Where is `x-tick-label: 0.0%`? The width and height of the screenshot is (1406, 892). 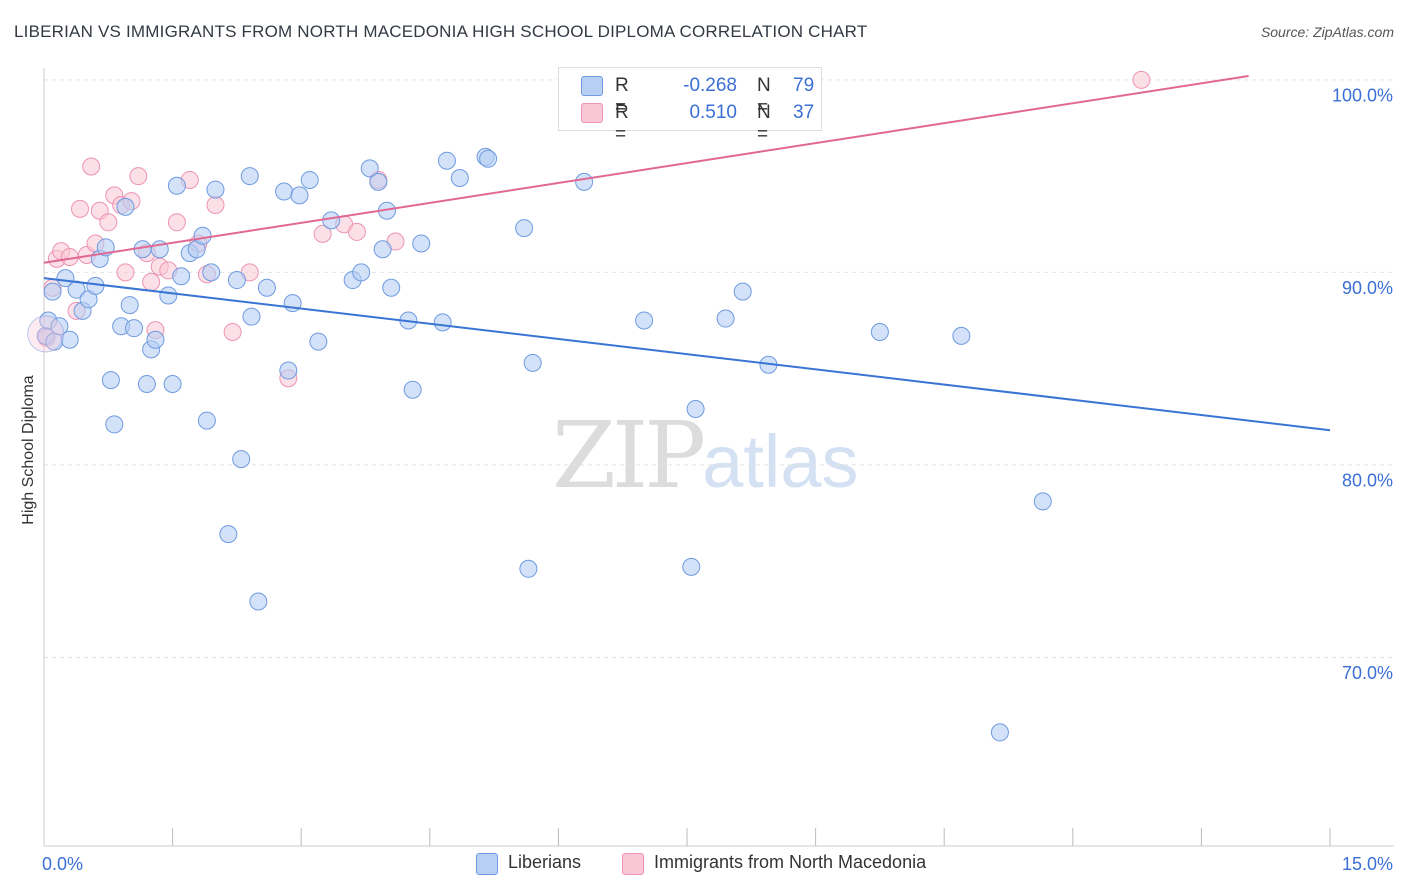
x-tick-label: 0.0% is located at coordinates (62, 864).